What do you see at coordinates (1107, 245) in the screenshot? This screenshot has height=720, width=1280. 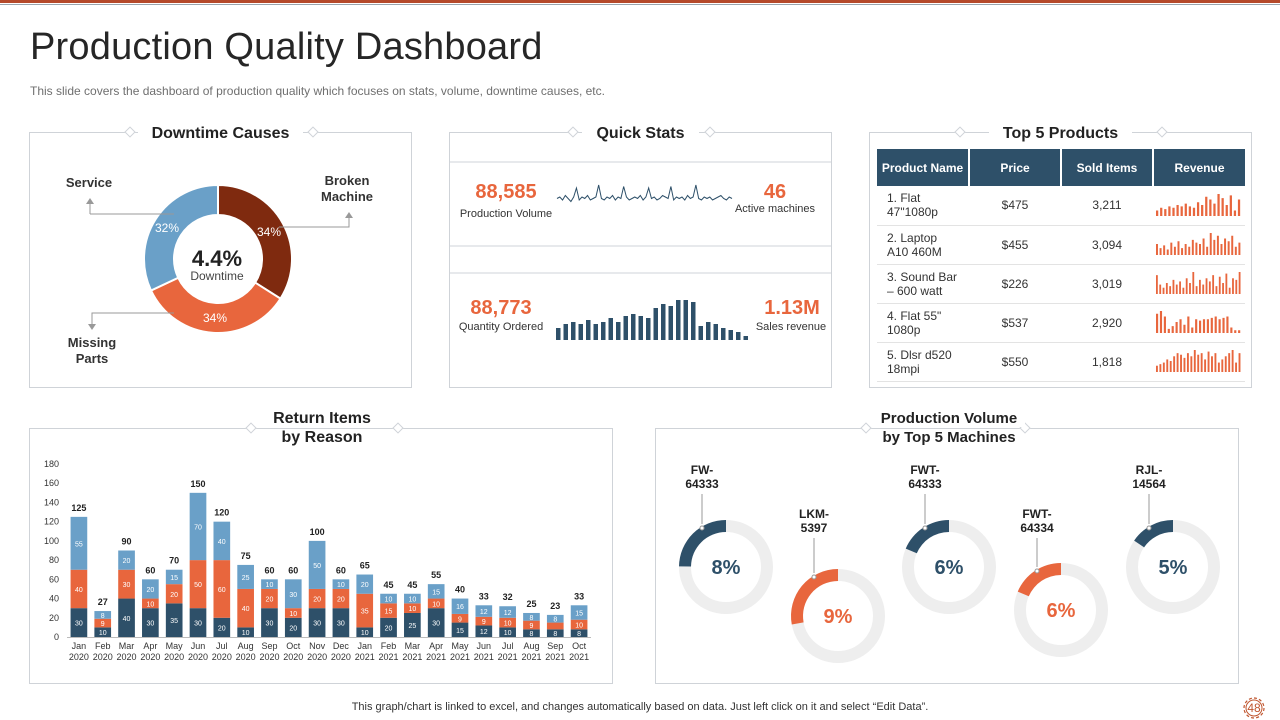 I see `sold-items-cell: 3,094` at bounding box center [1107, 245].